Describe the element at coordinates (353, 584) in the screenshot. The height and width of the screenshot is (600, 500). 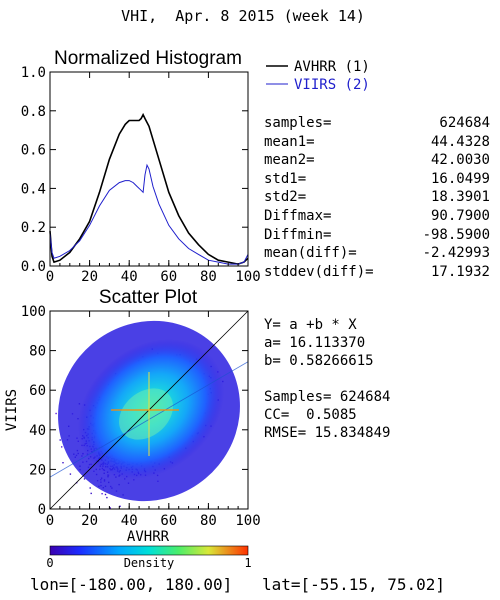
I see `lat-range: lat=[-55.15, 75.02]` at that location.